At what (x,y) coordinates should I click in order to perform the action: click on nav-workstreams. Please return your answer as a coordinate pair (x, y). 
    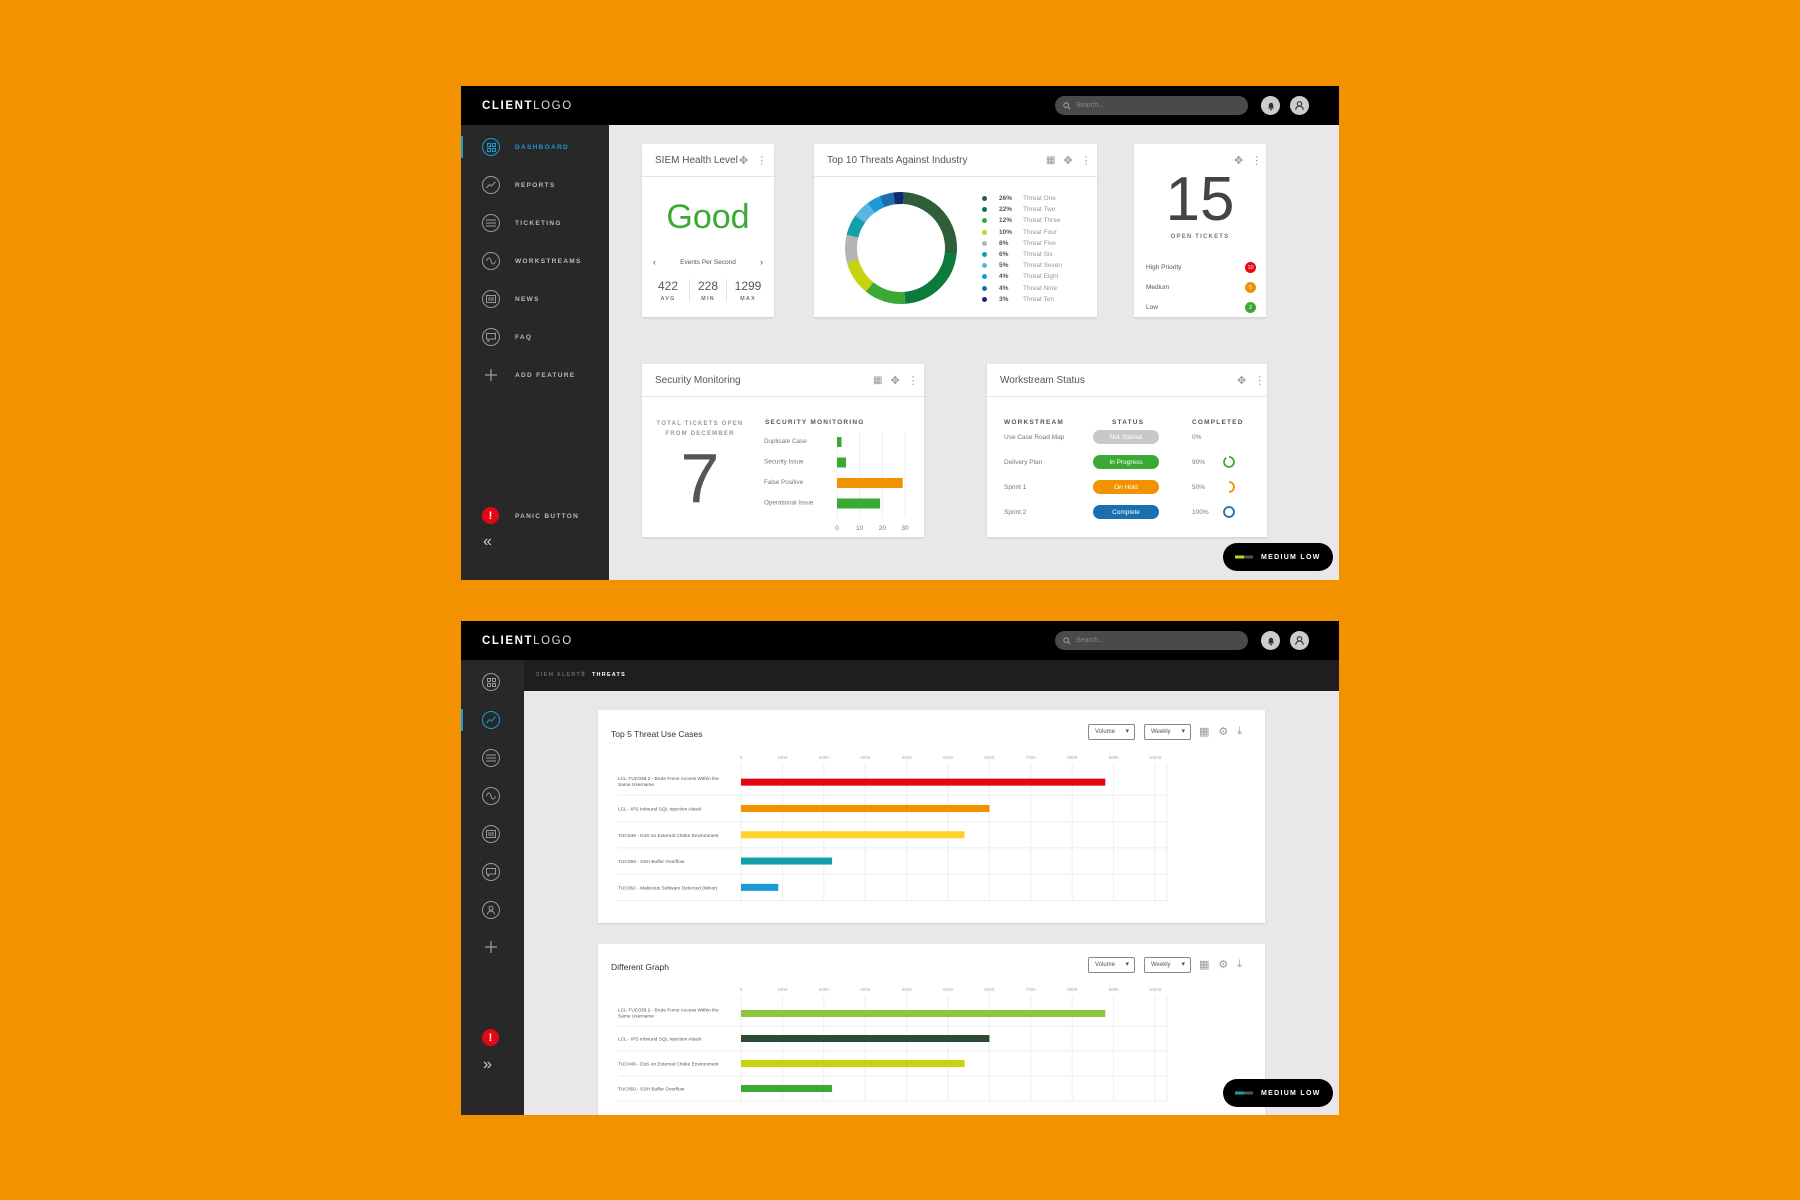
    Looking at the image, I should click on (492, 796).